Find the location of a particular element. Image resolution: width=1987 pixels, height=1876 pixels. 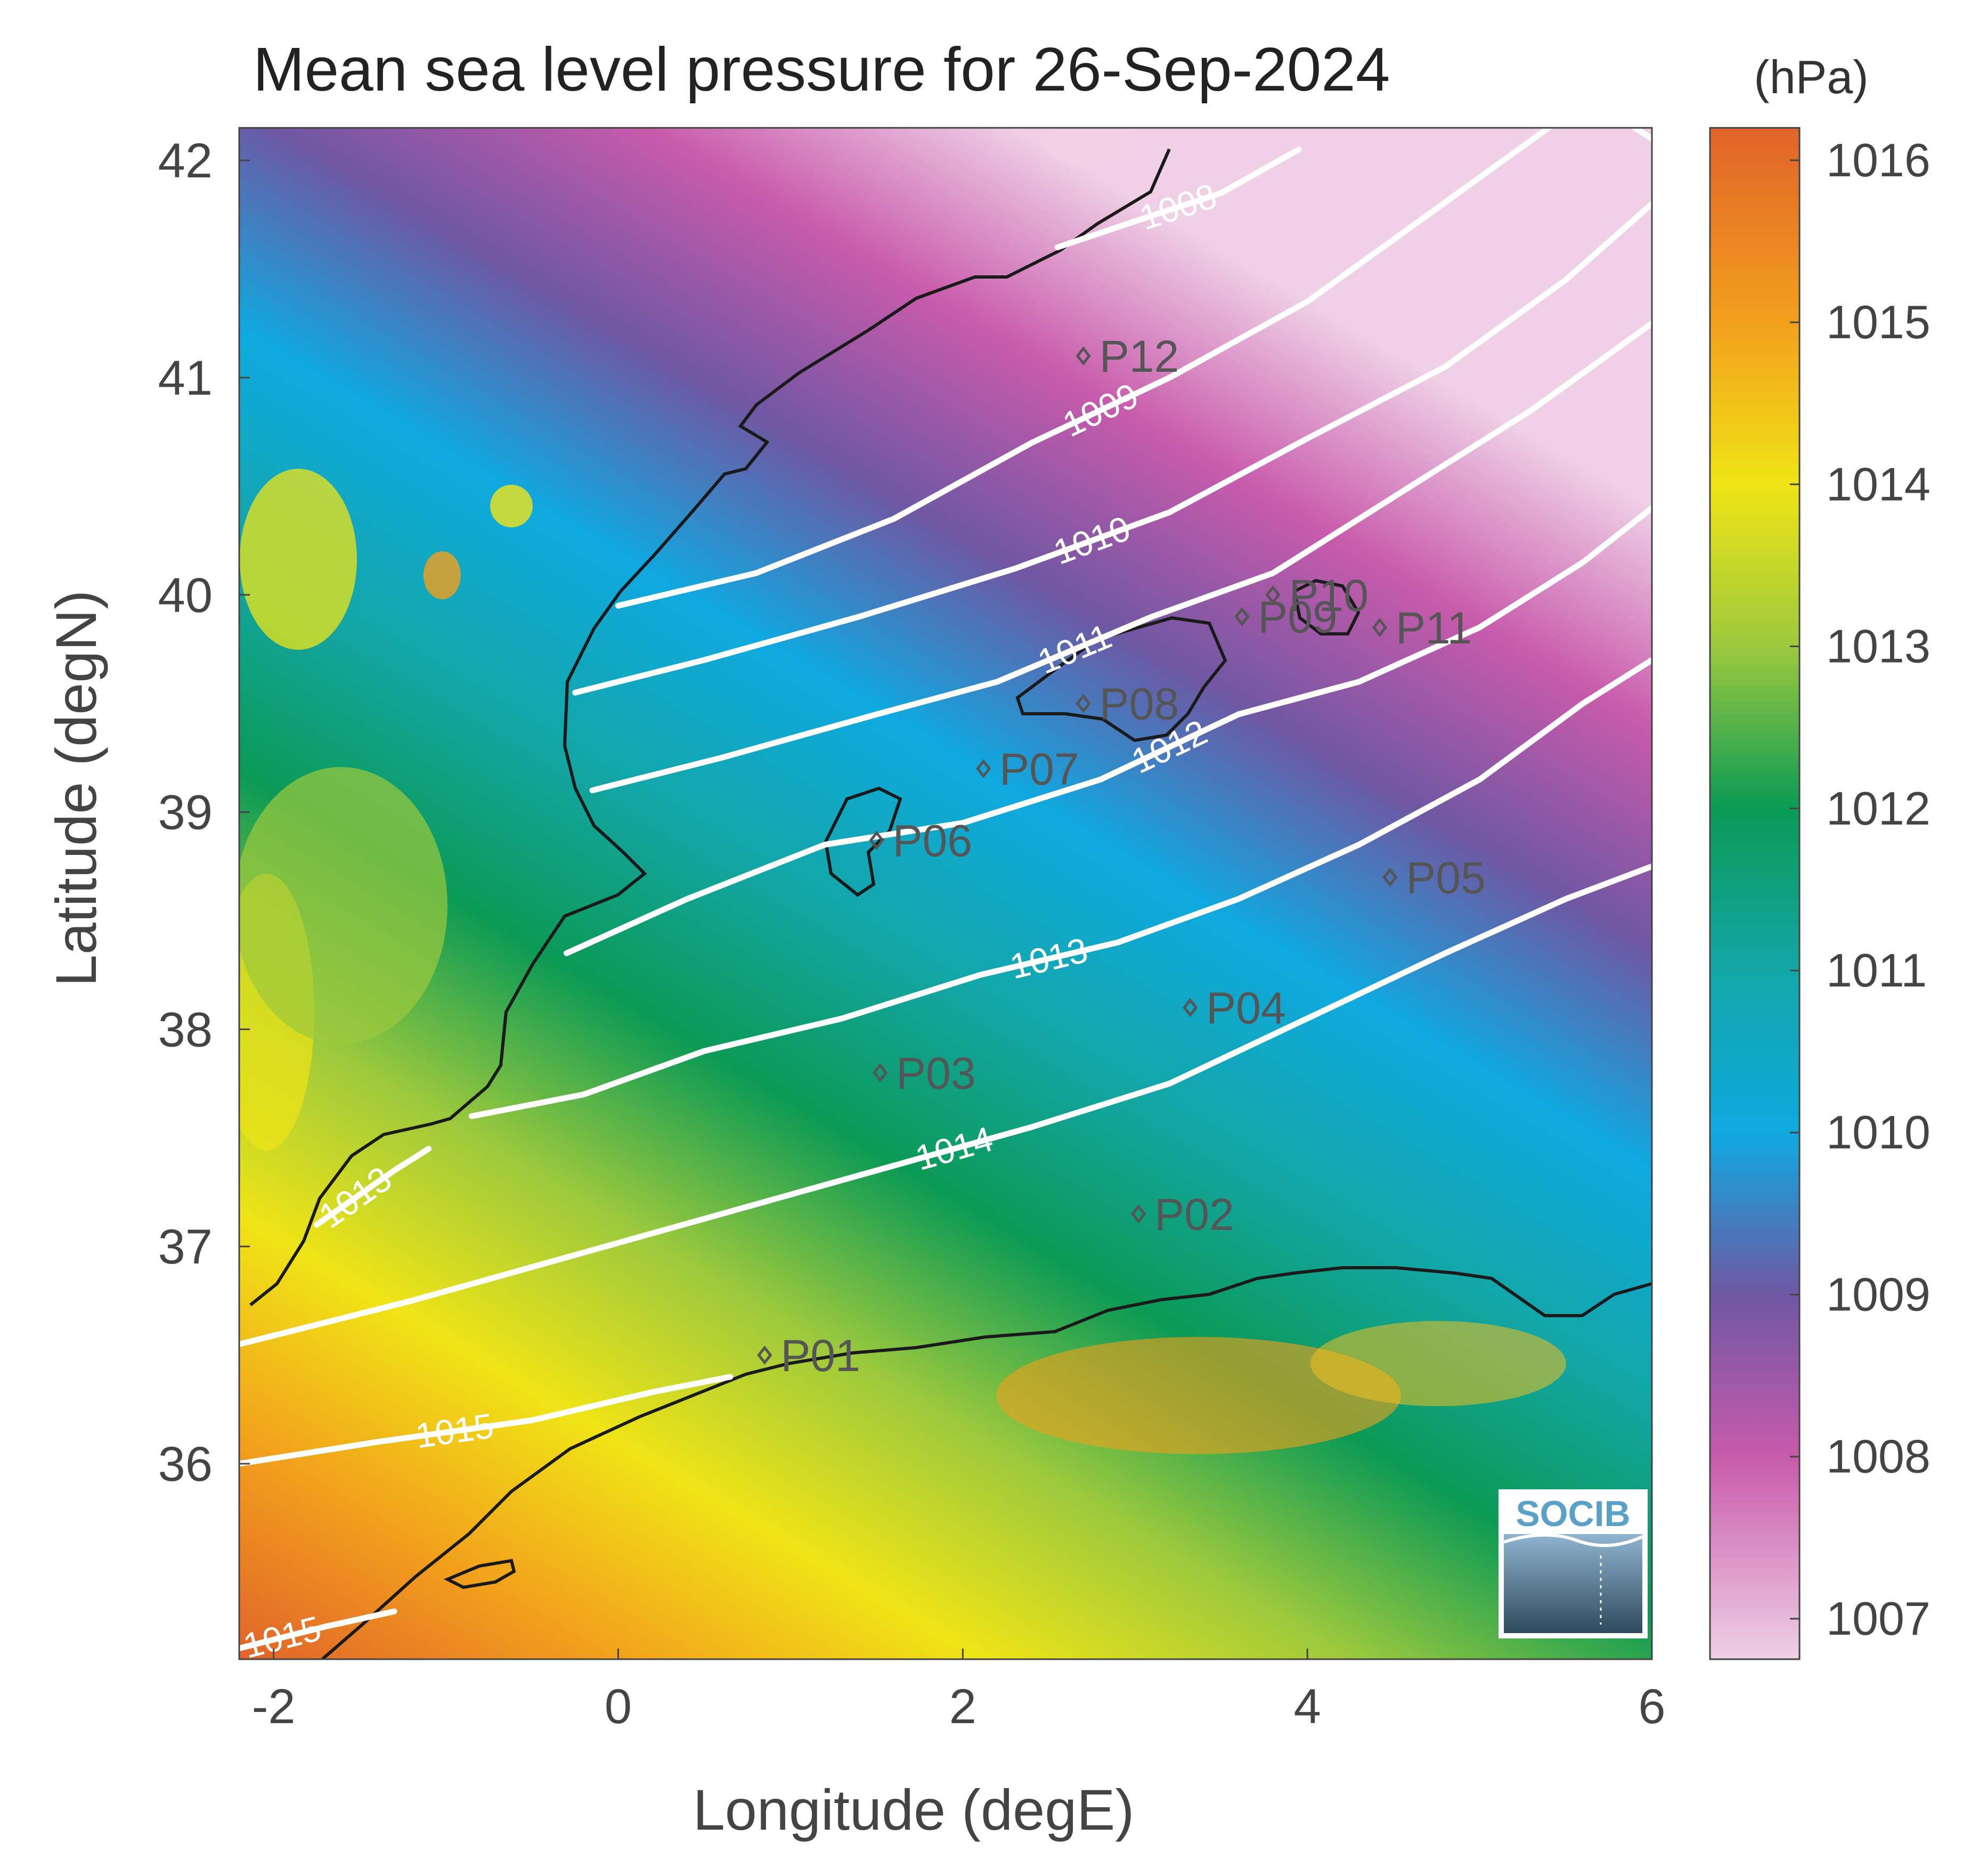

colorbar-tick-label: 1013 is located at coordinates (1878, 646).